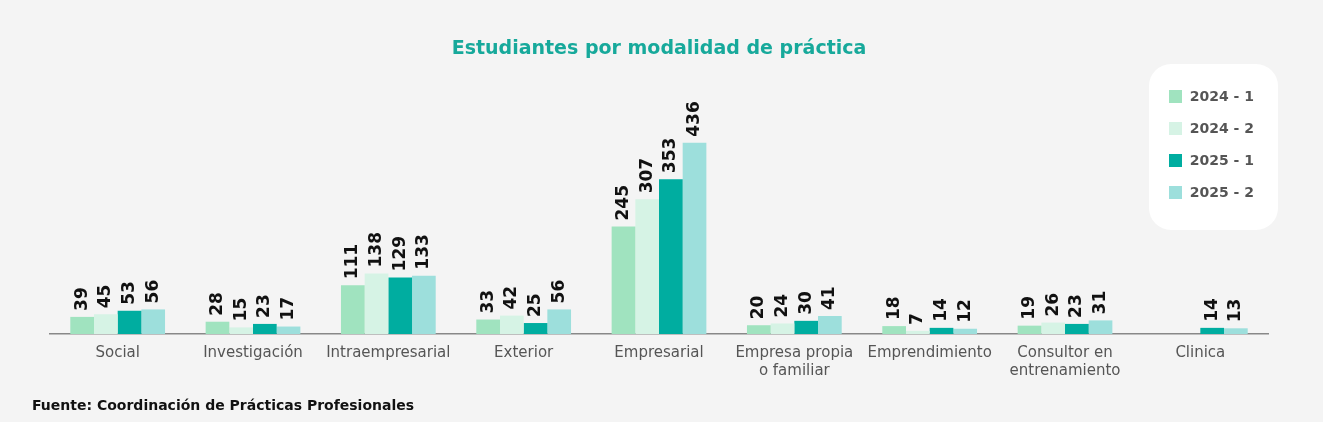 Image resolution: width=1323 pixels, height=422 pixels. What do you see at coordinates (757, 307) in the screenshot?
I see `data-label: 20` at bounding box center [757, 307].